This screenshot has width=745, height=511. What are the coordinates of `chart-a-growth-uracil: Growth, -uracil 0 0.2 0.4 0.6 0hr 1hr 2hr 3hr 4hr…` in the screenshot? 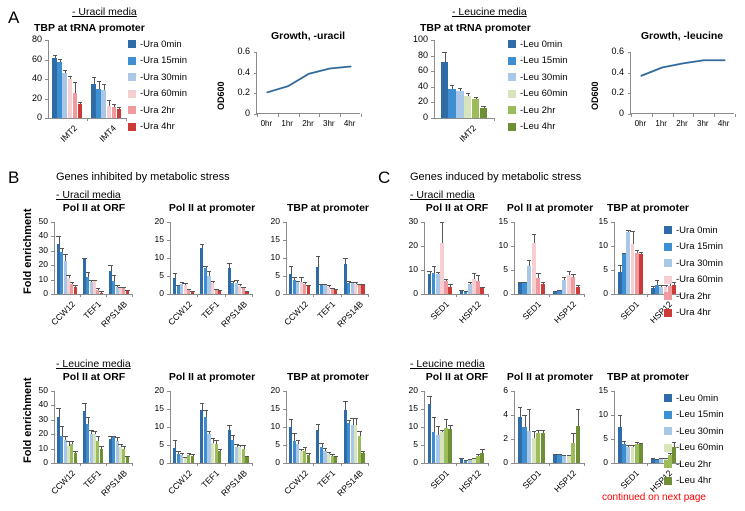 It's located at (289, 87).